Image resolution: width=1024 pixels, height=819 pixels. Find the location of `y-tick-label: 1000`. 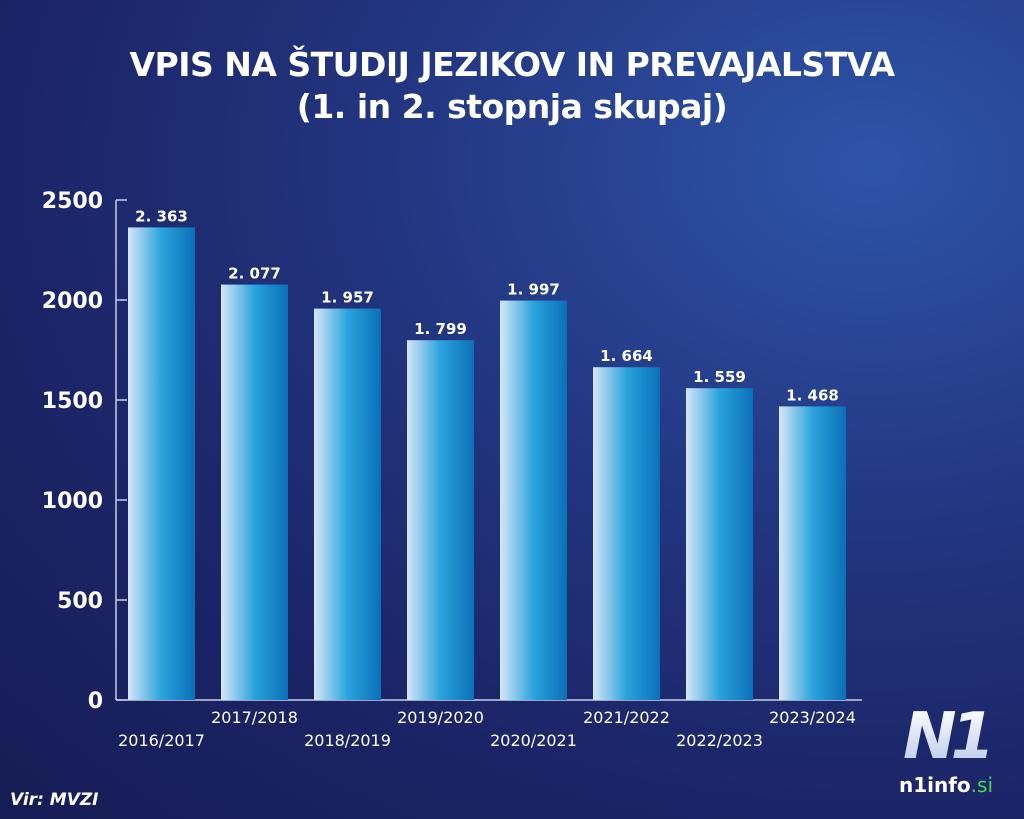

y-tick-label: 1000 is located at coordinates (72, 501).